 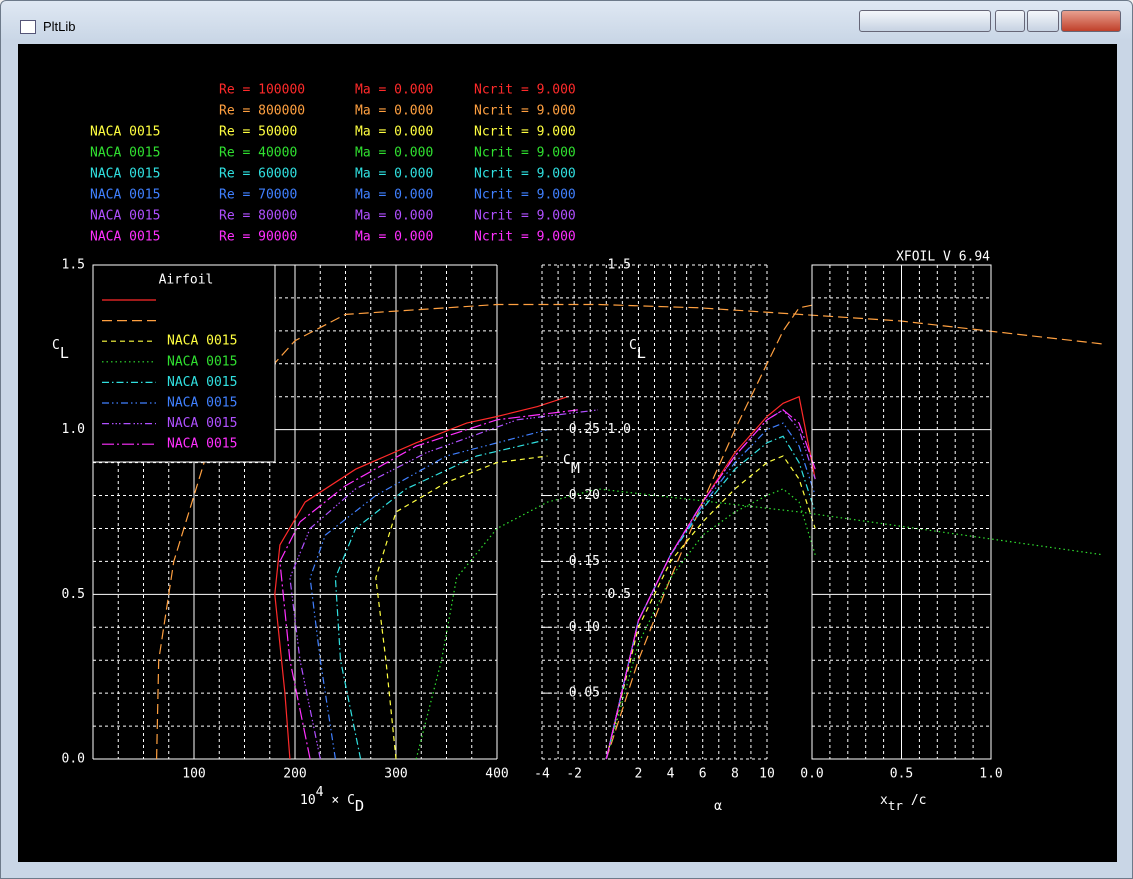 I want to click on y2-tick-label: 0.25, so click(x=584, y=429).